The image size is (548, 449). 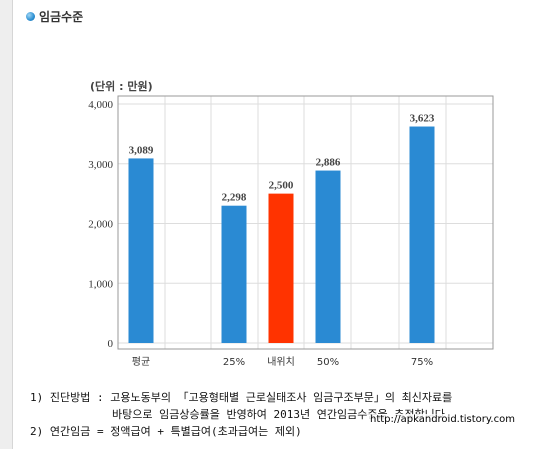 I want to click on value-labels: 3,089 2,298 2,500 2,886 3,623, so click(x=282, y=158).